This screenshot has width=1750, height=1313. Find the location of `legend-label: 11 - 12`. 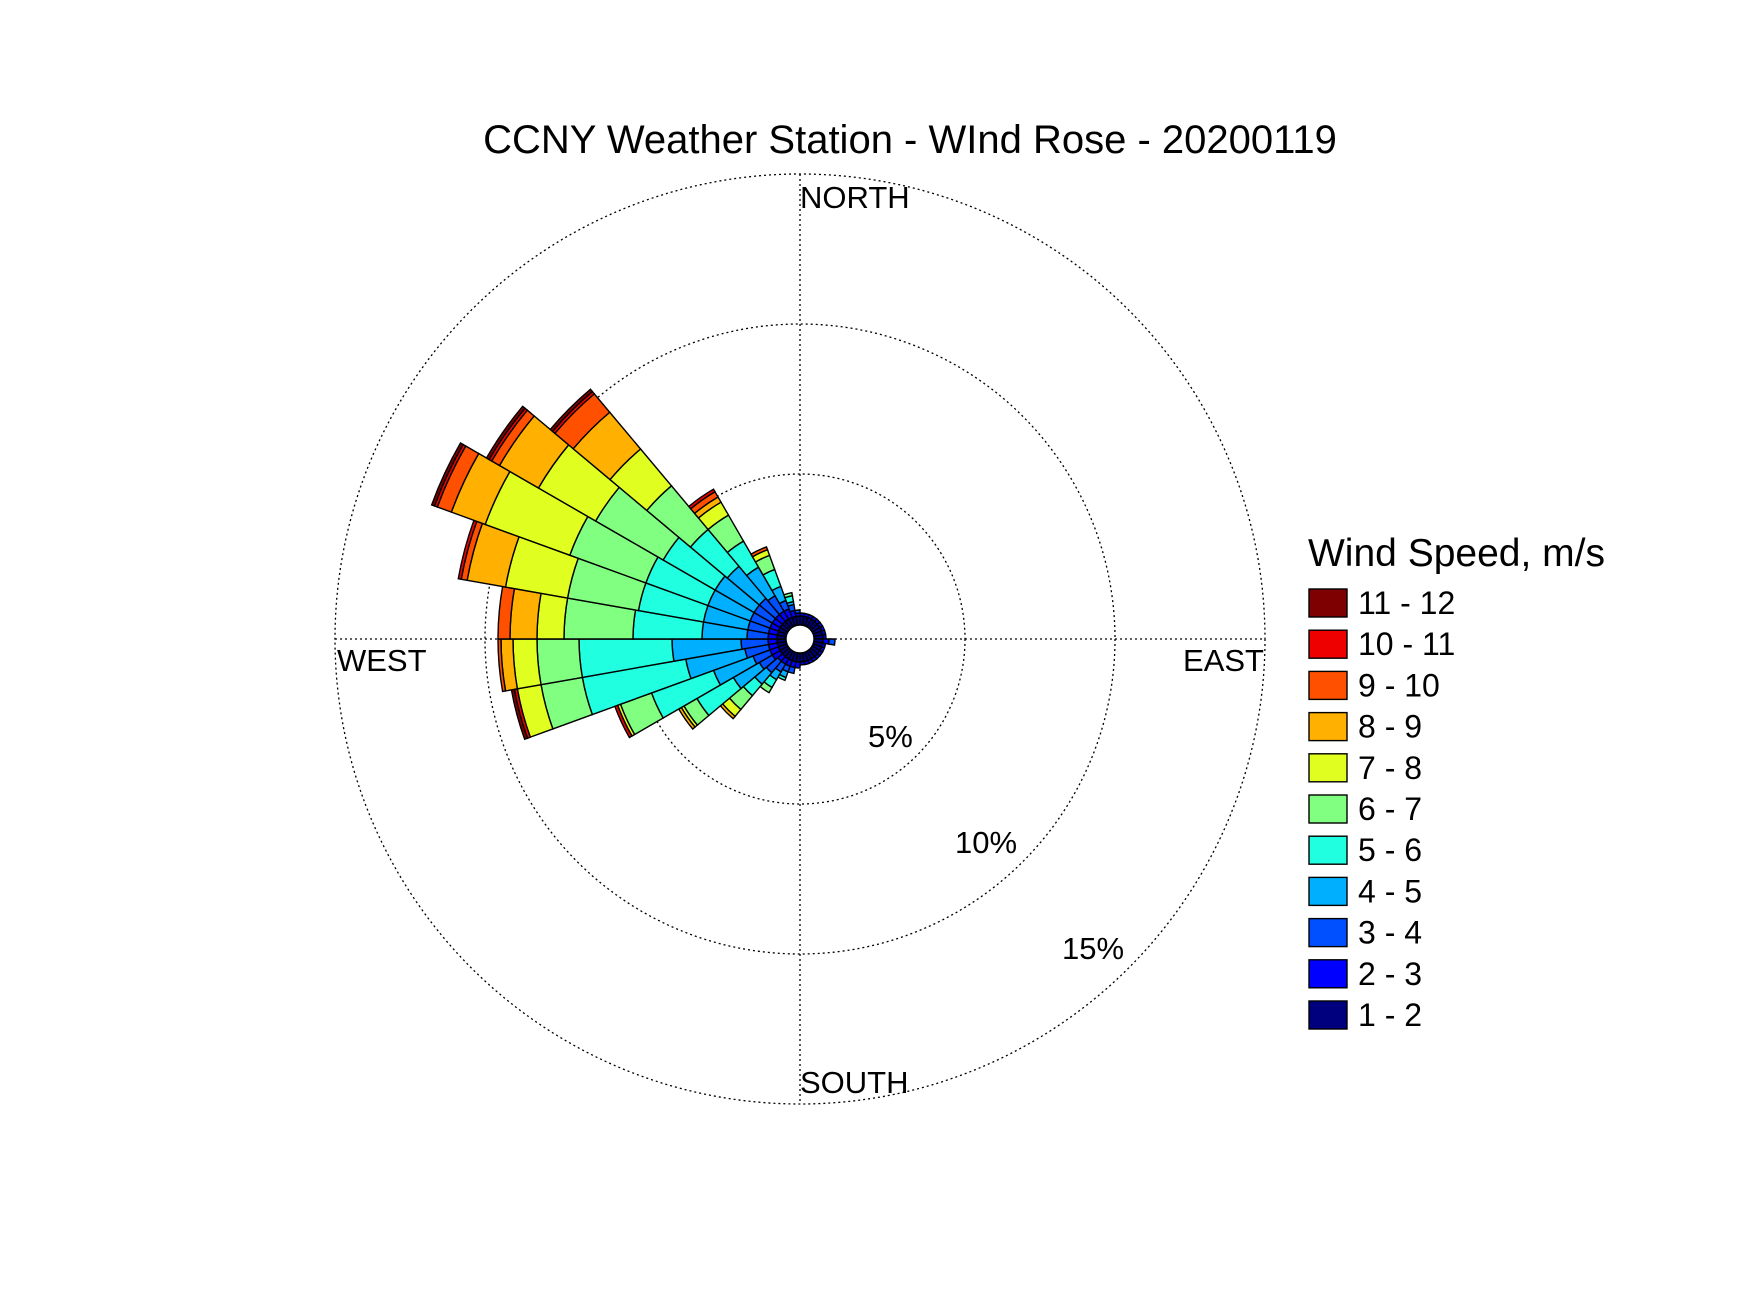

legend-label: 11 - 12 is located at coordinates (1406, 603).